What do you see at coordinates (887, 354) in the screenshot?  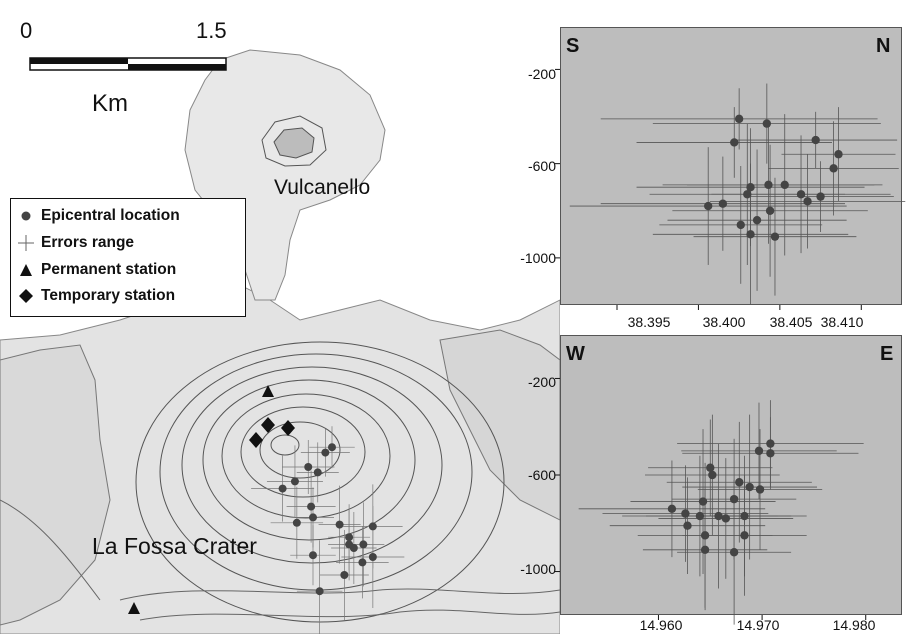 I see `corner-label-east: E` at bounding box center [887, 354].